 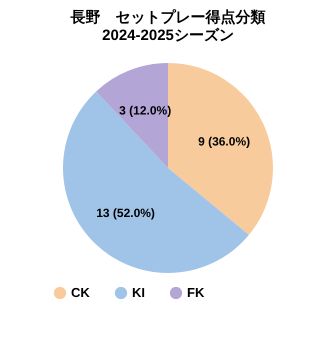 I want to click on data-label: 13 (52.0%), so click(x=125, y=213).